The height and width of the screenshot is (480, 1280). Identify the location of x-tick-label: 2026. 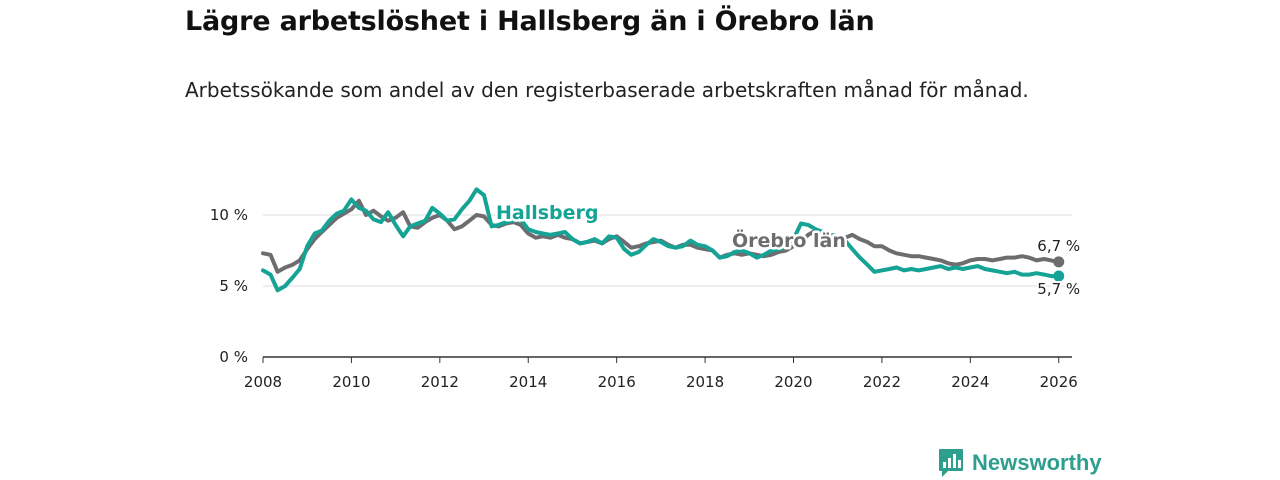
(1059, 382).